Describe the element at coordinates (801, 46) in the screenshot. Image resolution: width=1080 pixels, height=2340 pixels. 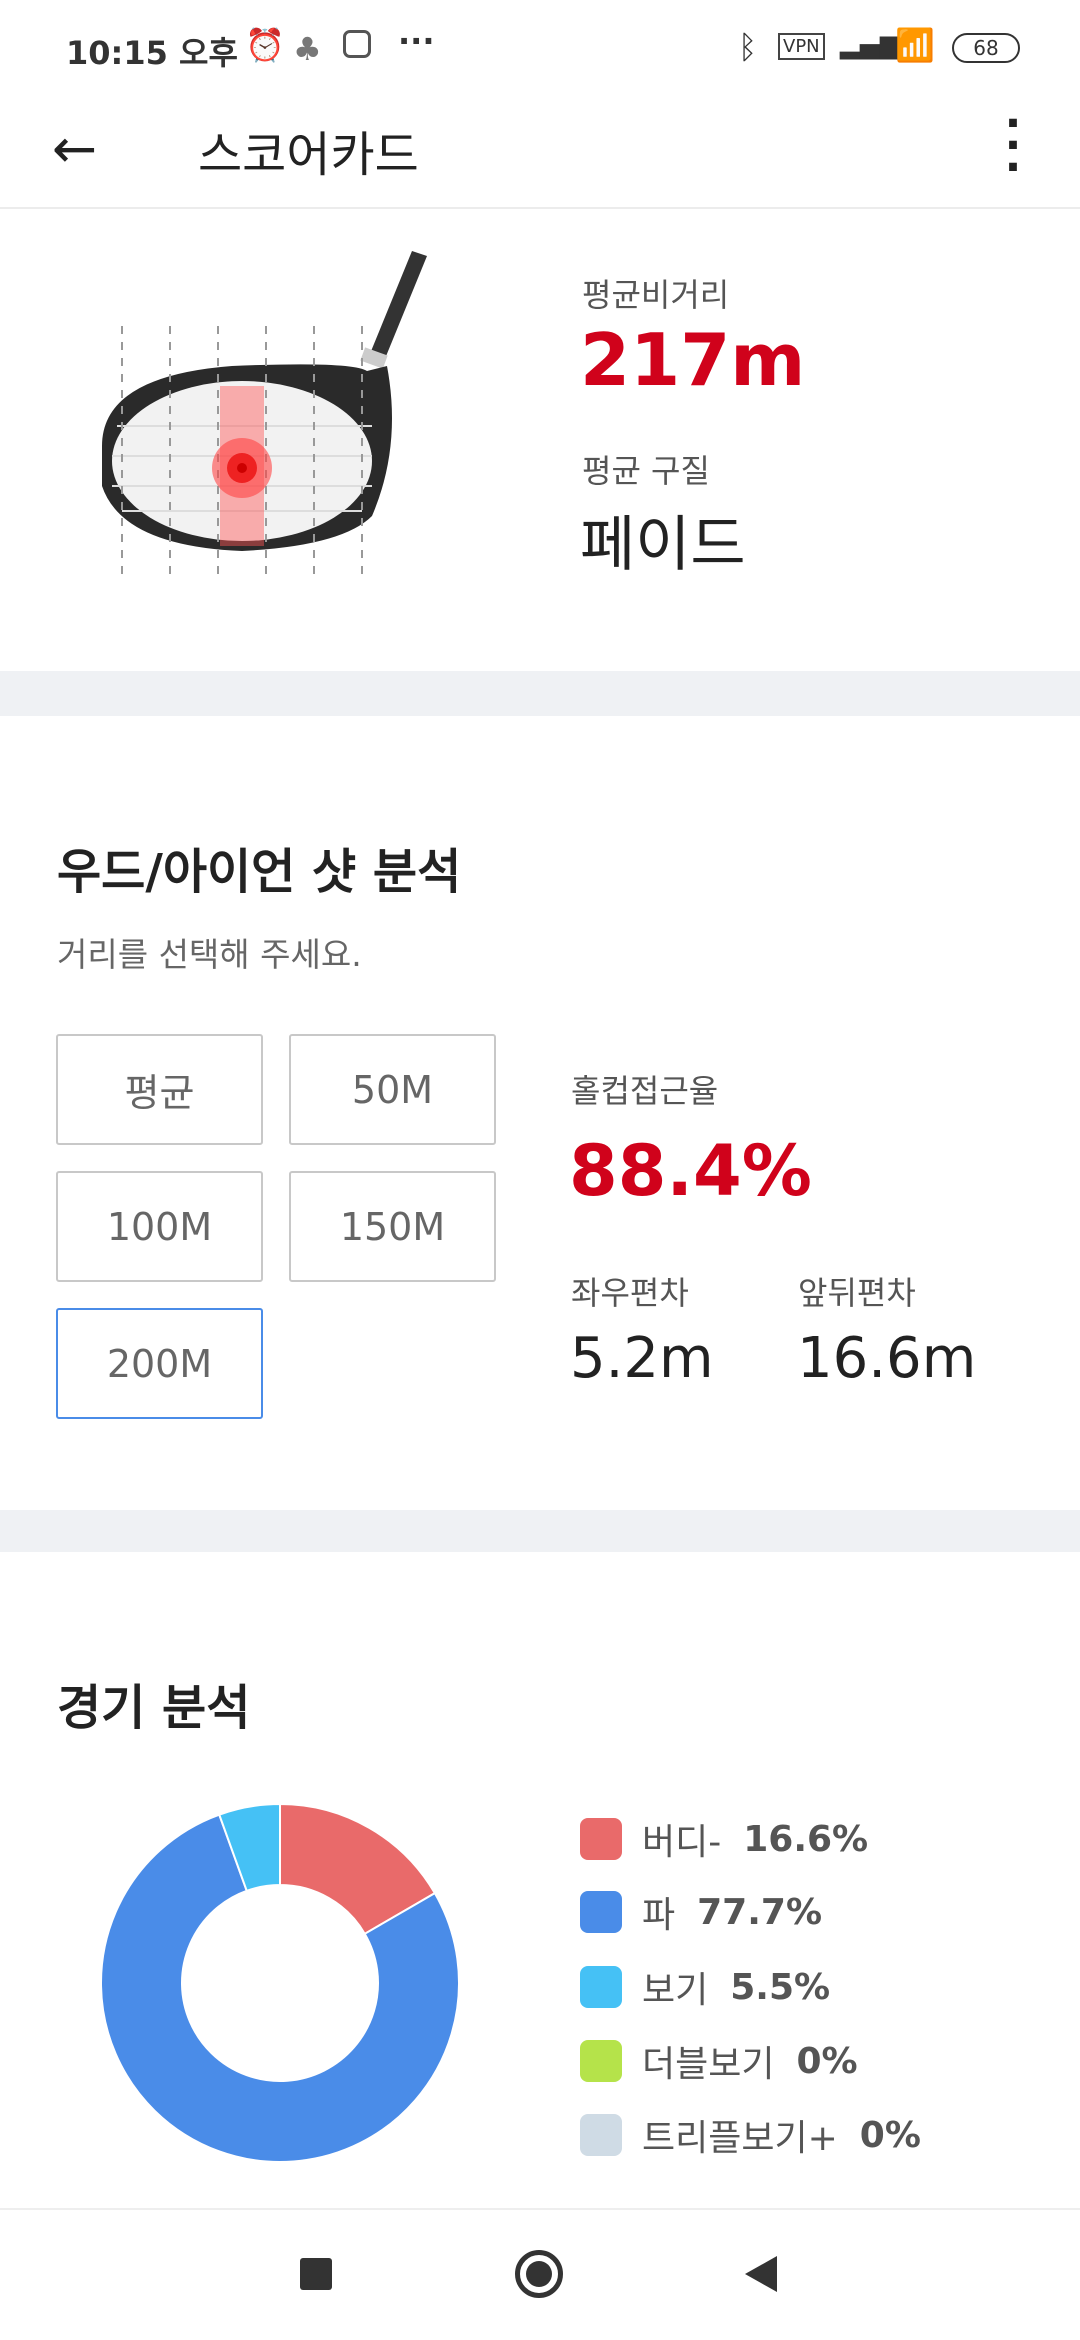
I see `vpn-icon: VPN` at that location.